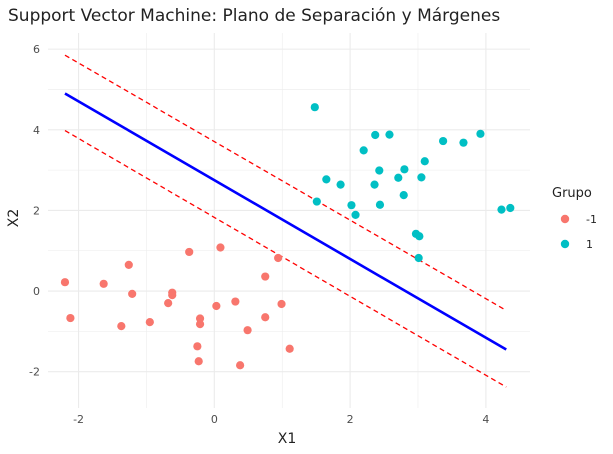 Image resolution: width=613 pixels, height=454 pixels. Describe the element at coordinates (350, 419) in the screenshot. I see `x-tick-label: 2` at that location.